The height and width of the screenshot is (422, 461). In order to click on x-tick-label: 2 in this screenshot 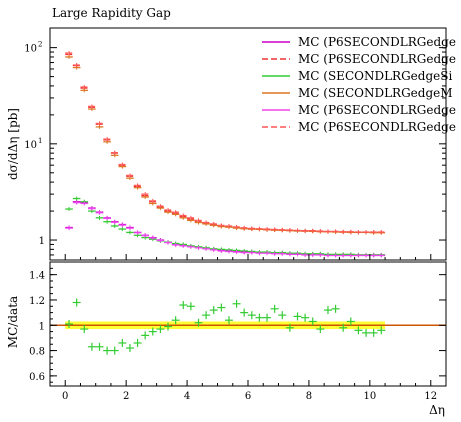, I will do `click(126, 396)`.